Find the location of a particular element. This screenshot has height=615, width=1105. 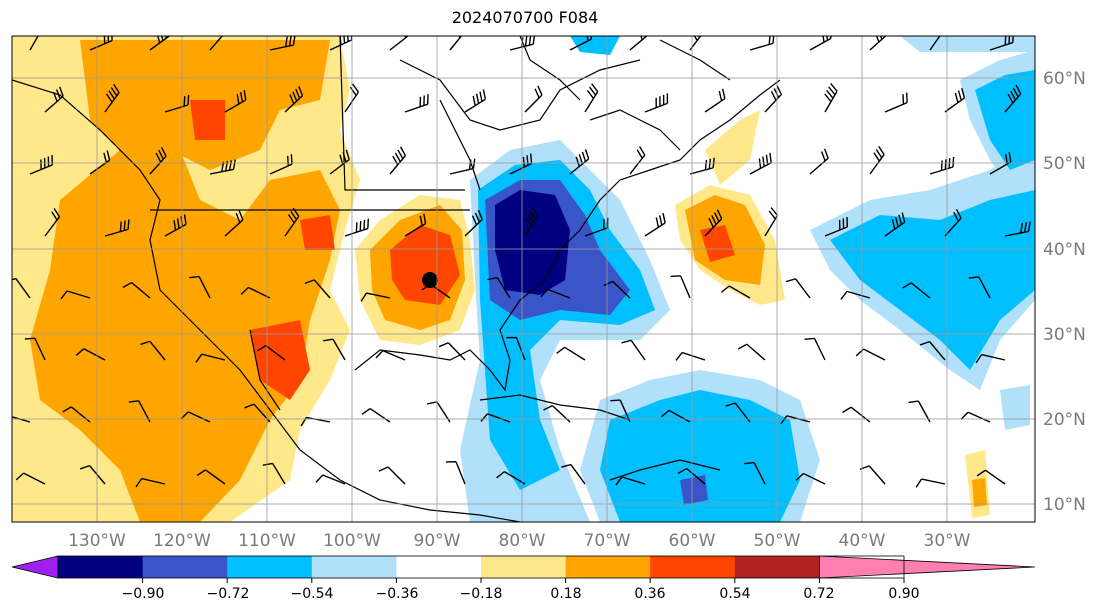

colorbar-label: 0.90 is located at coordinates (903, 594).